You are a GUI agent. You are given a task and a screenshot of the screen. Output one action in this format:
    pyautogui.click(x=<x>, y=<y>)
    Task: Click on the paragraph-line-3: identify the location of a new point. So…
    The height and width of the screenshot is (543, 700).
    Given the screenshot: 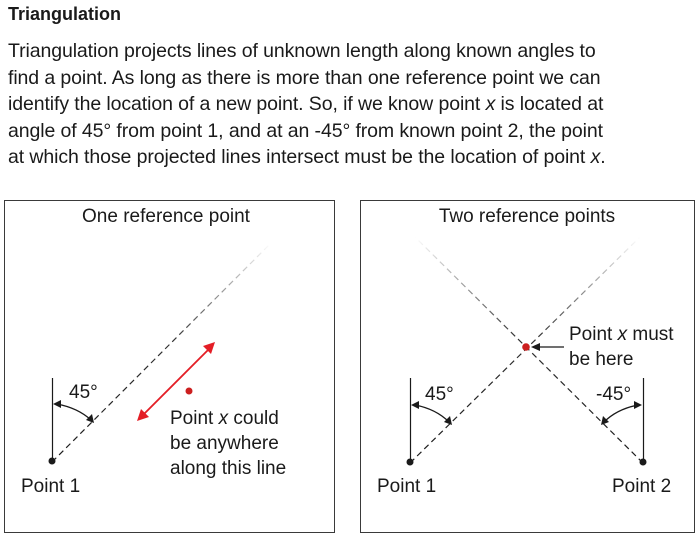 What is the action you would take?
    pyautogui.click(x=306, y=104)
    